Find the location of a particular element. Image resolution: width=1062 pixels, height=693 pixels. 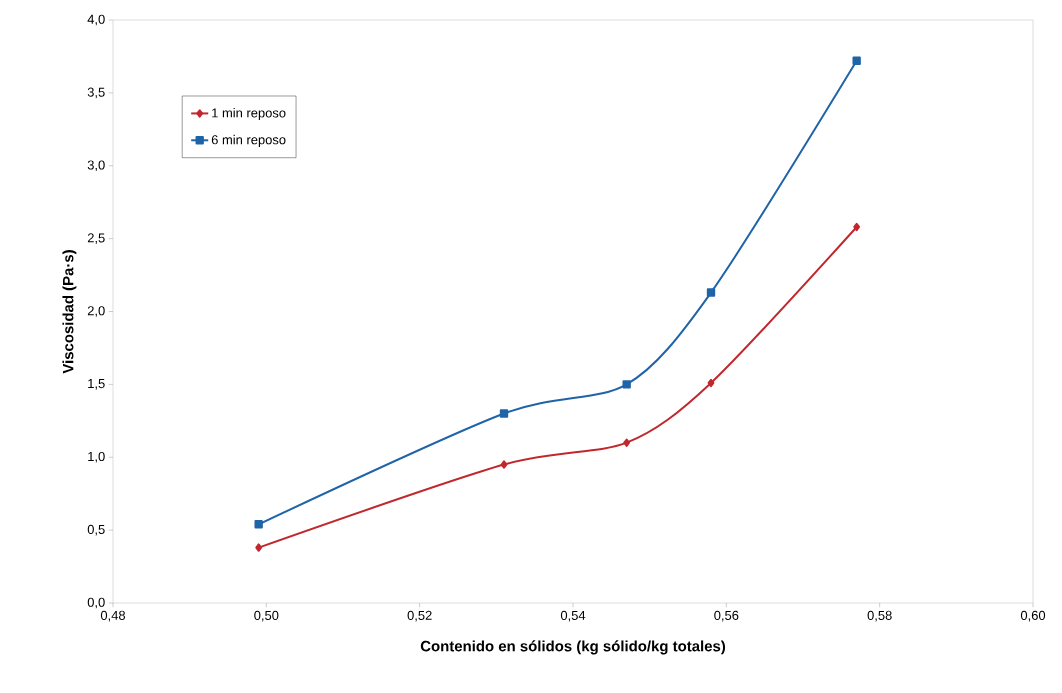

x-axis-title: Contenido en sólidos (kg sólido/kg totales) is located at coordinates (573, 647).